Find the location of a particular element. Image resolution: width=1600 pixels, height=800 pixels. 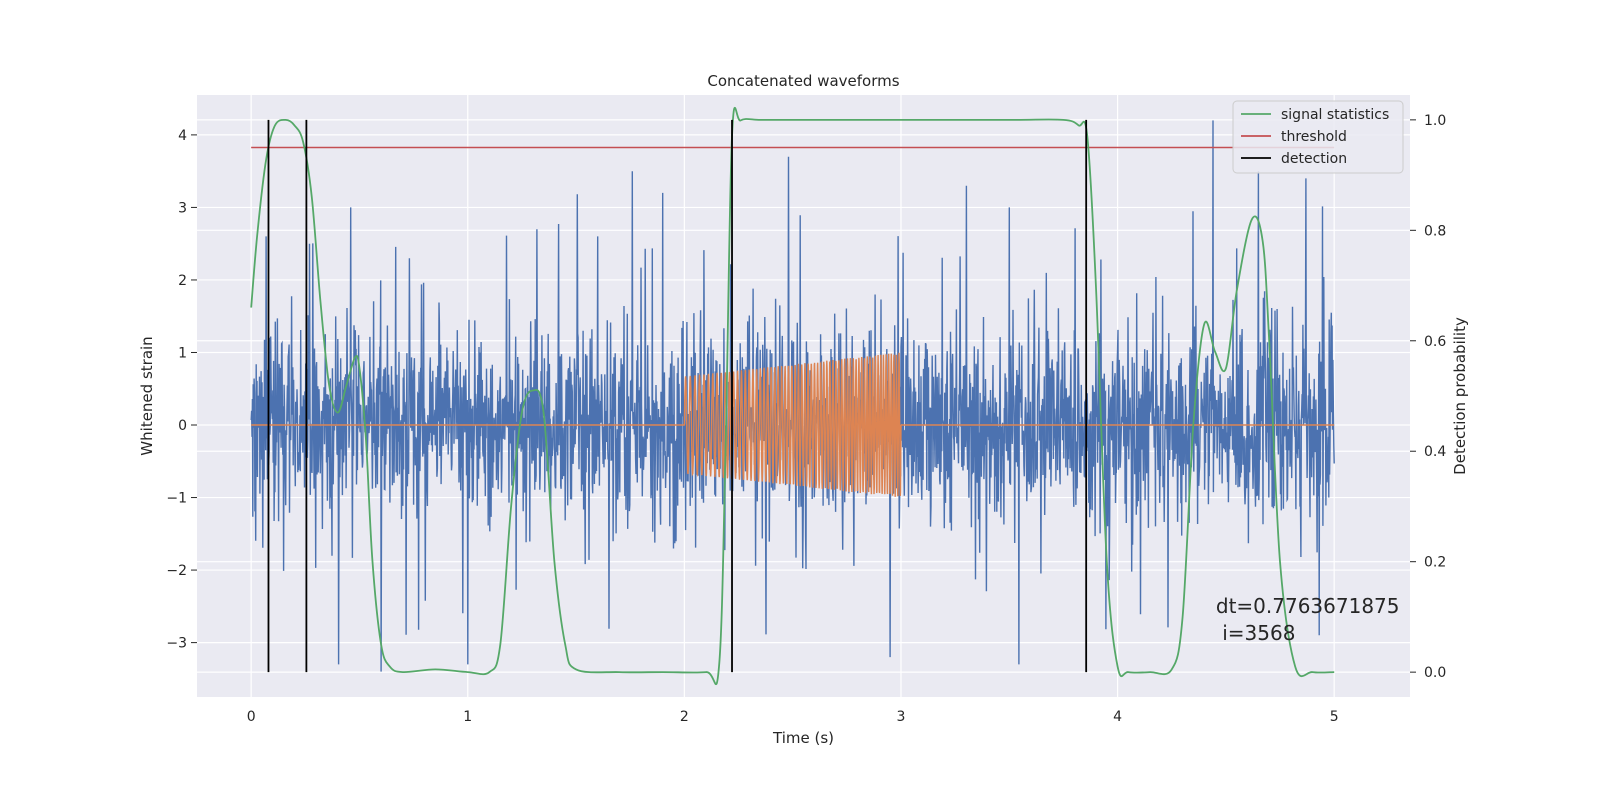

y-tick-label: 0 is located at coordinates (182, 426).